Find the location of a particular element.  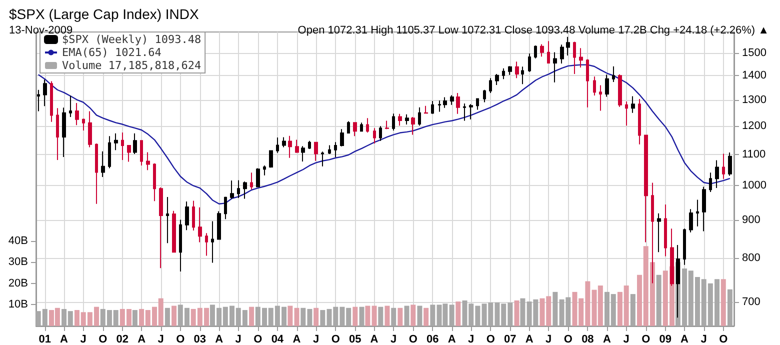

x-tick-label: 07 is located at coordinates (510, 339).